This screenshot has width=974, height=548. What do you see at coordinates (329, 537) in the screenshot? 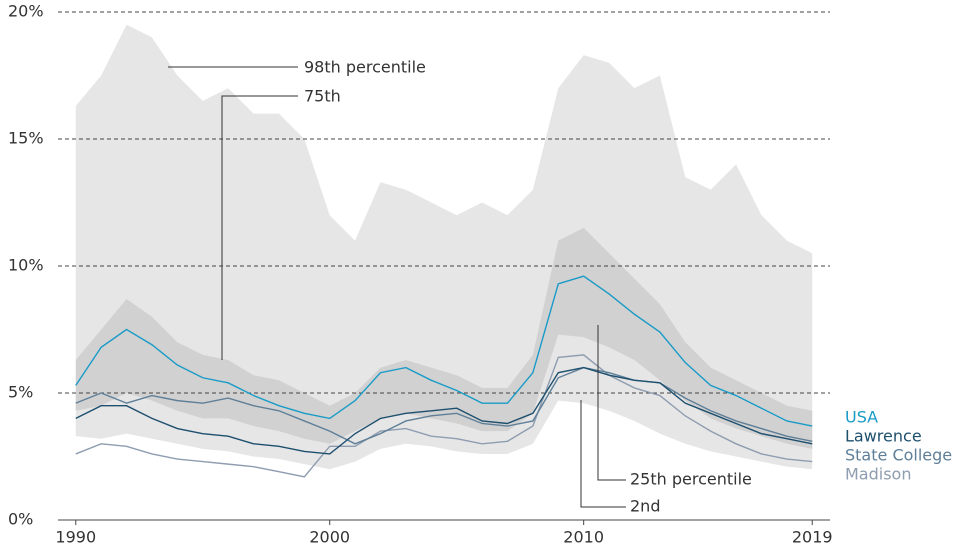
I see `x-tick-label: 2000` at bounding box center [329, 537].